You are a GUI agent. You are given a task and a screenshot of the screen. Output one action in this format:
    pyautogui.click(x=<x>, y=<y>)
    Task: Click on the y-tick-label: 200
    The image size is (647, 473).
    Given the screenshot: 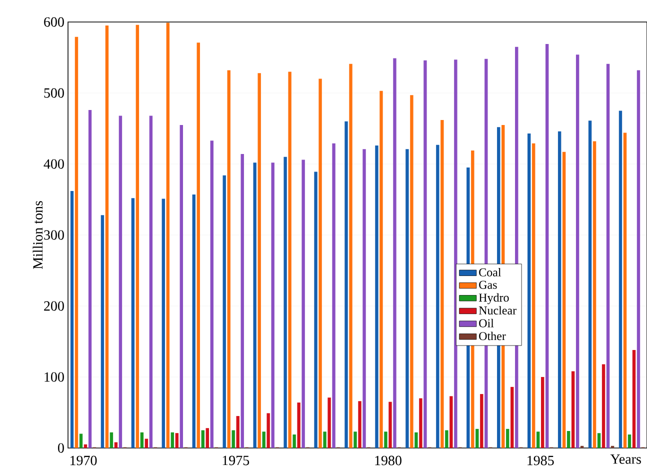 What is the action you would take?
    pyautogui.click(x=54, y=306)
    